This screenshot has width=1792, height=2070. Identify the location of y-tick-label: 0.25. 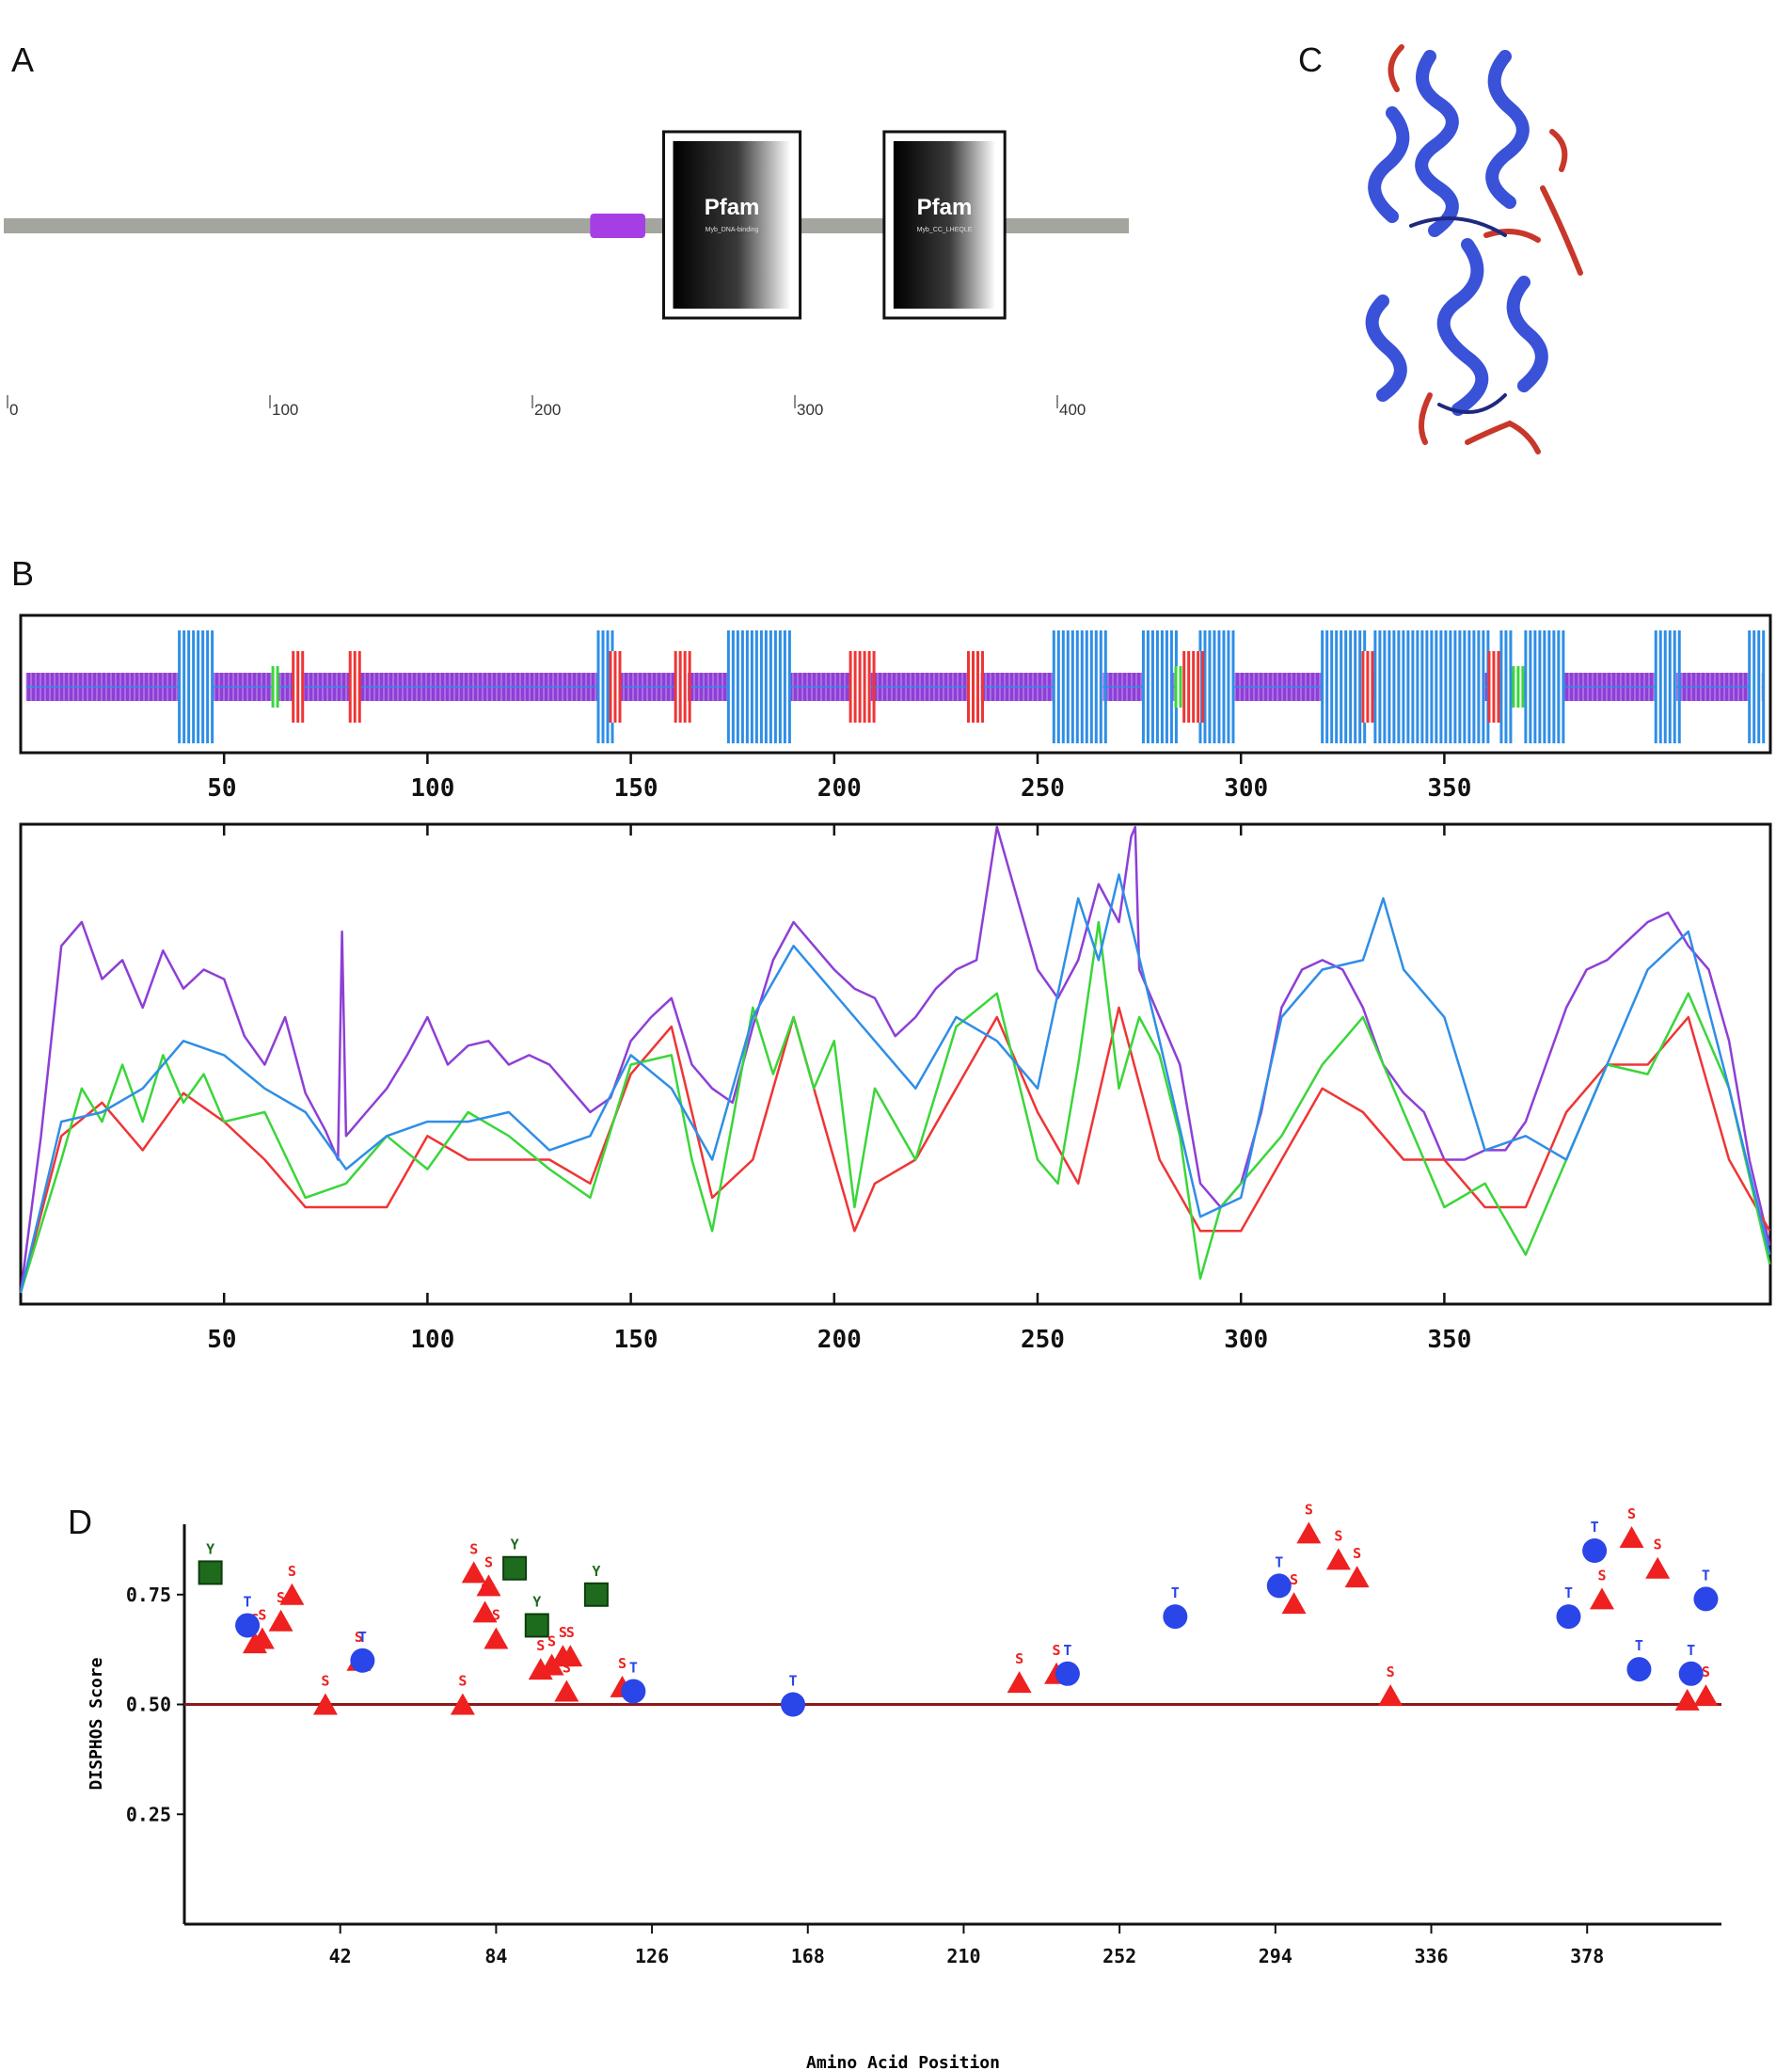
(148, 1814).